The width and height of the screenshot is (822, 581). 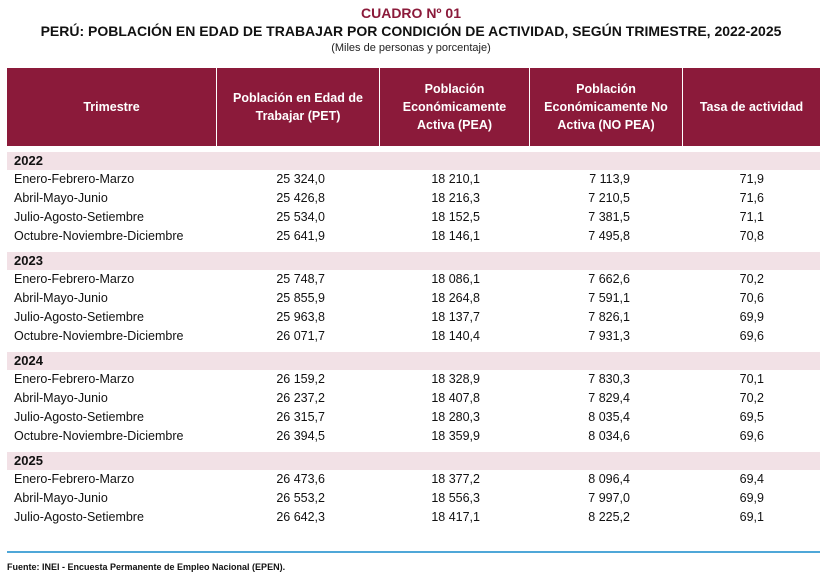 What do you see at coordinates (455, 217) in the screenshot?
I see `cell-pea: 18 152,5` at bounding box center [455, 217].